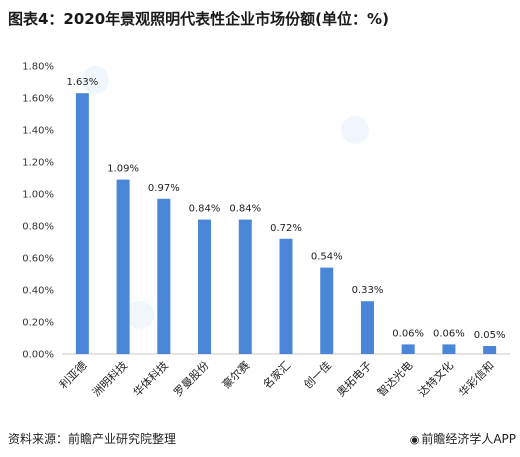  I want to click on y-tick-label: 1.80%, so click(38, 67).